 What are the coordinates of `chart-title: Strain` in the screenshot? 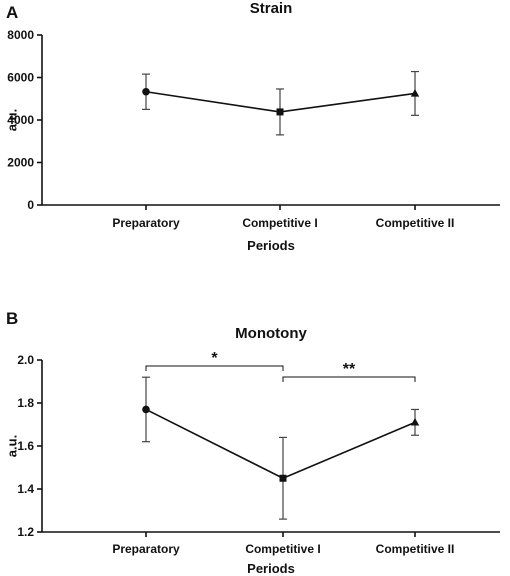 It's located at (271, 8).